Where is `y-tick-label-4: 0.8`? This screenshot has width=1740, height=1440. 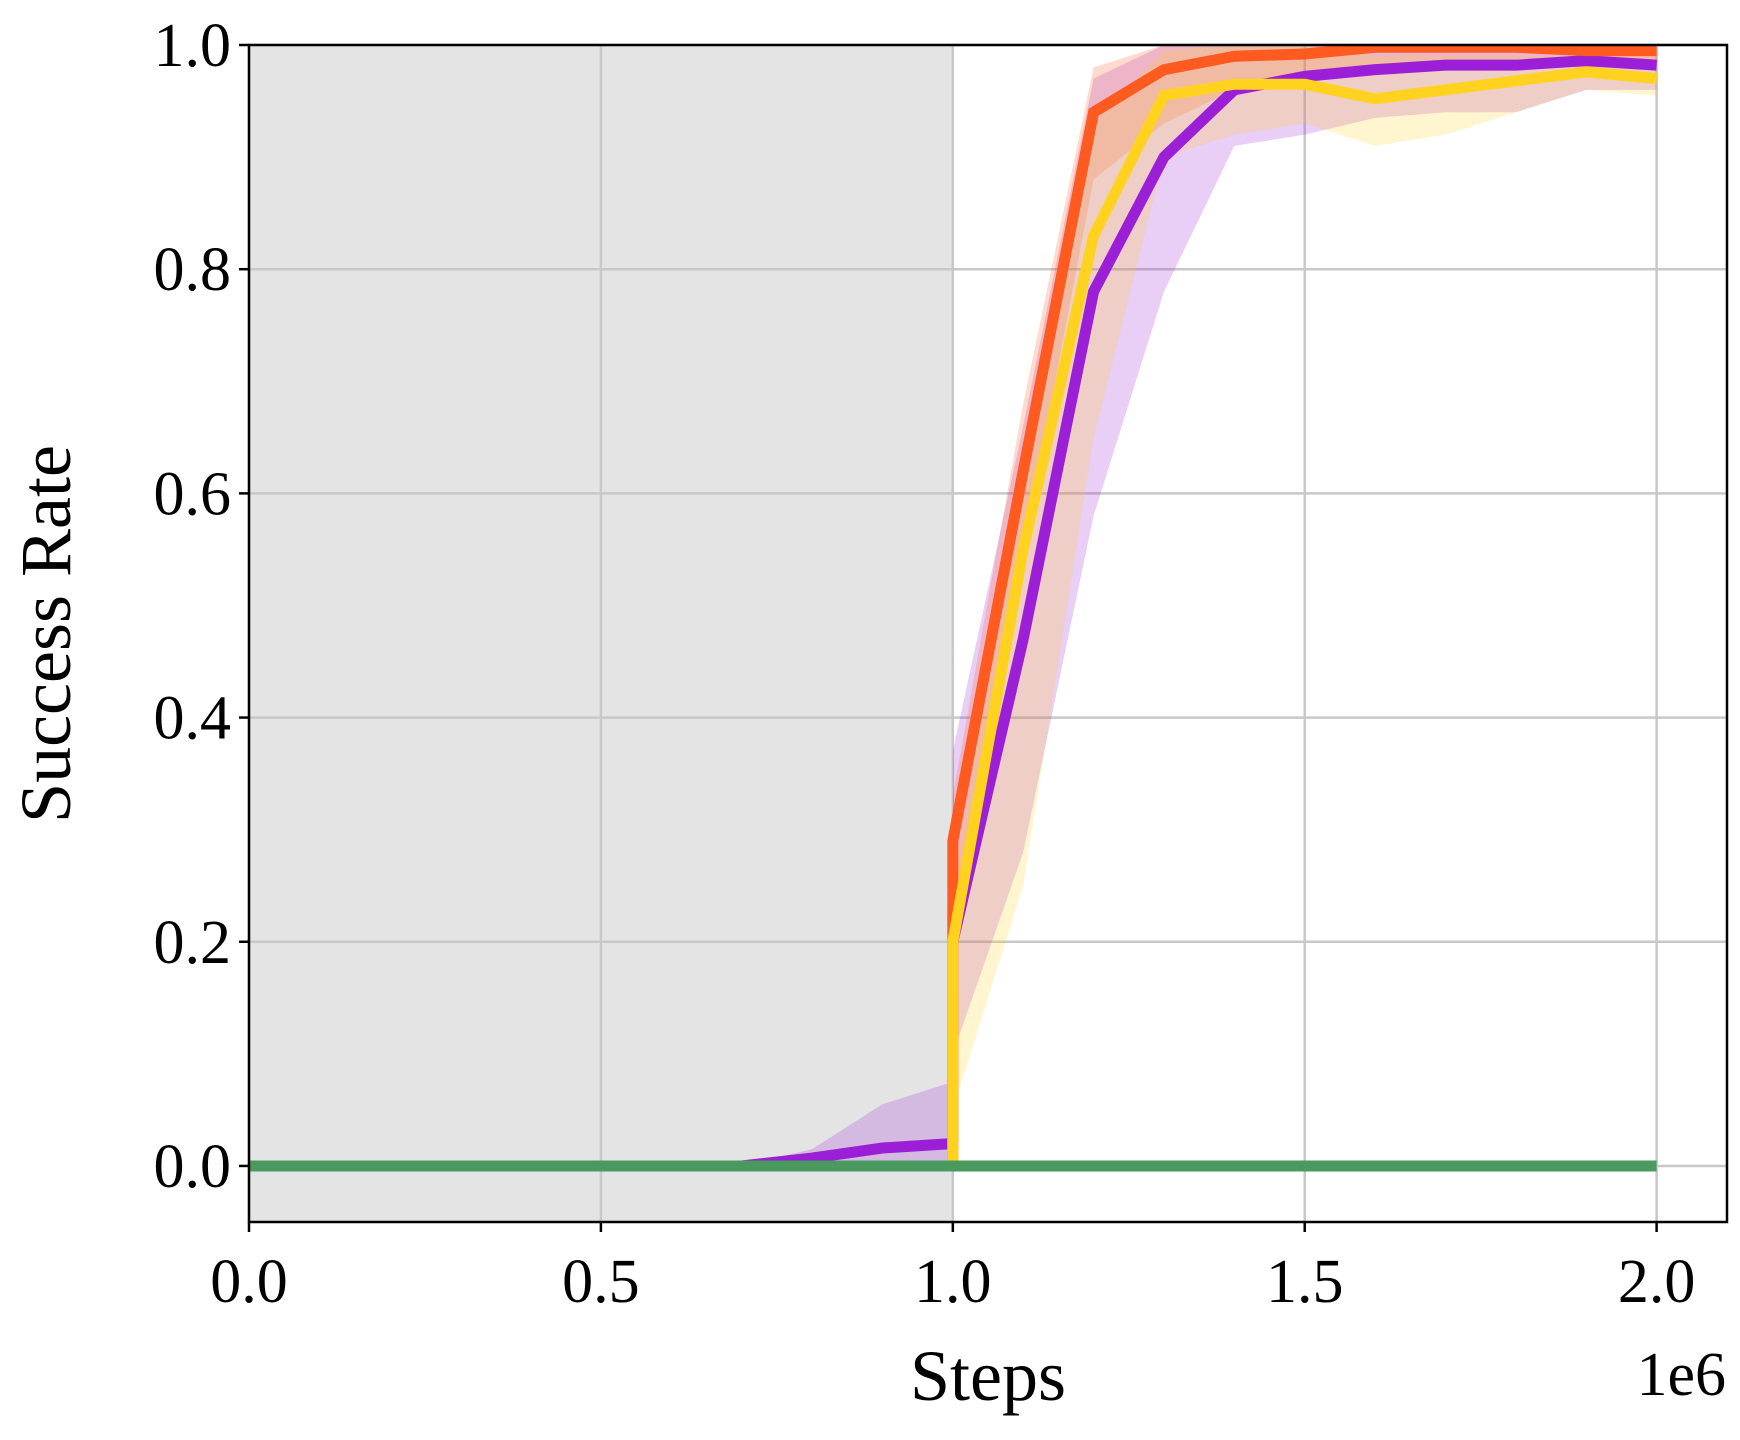
y-tick-label-4: 0.8 is located at coordinates (193, 270).